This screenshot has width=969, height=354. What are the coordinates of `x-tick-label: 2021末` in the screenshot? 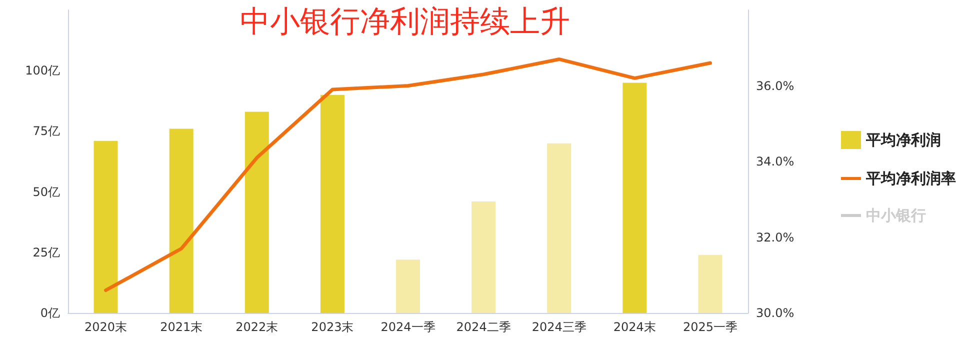 It's located at (181, 327).